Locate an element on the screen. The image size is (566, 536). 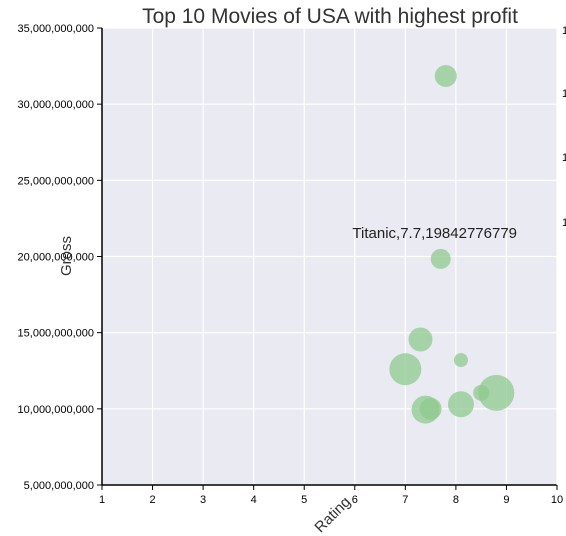
x-tick-label: 2 is located at coordinates (152, 500).